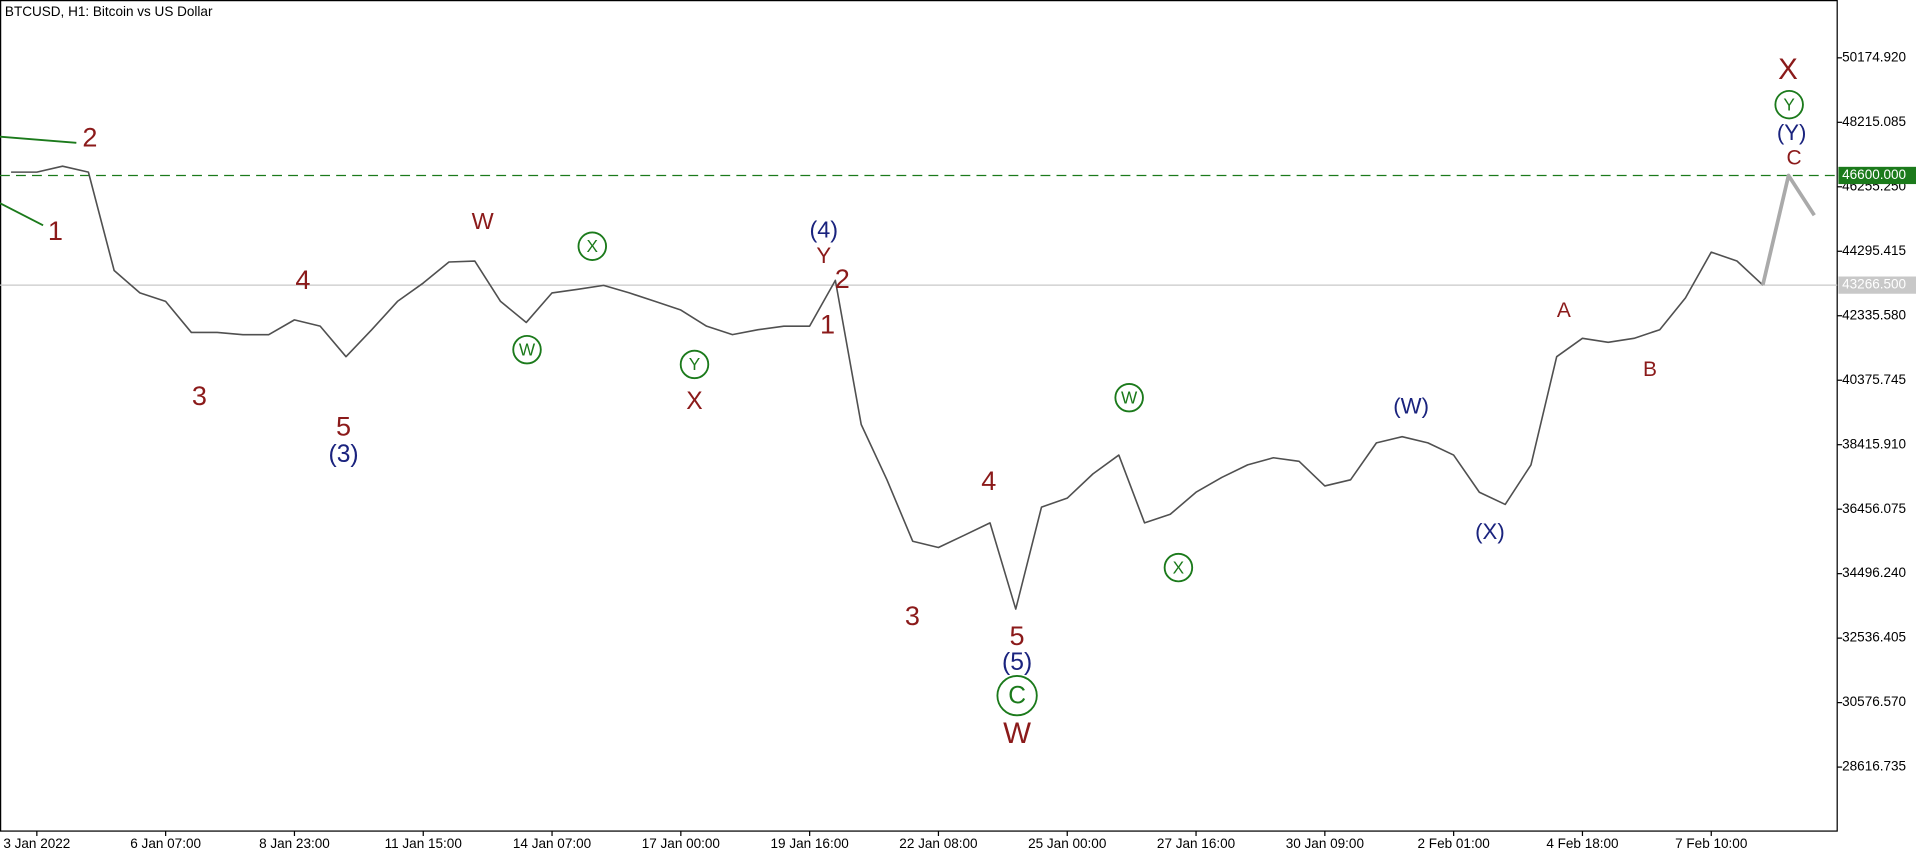 The height and width of the screenshot is (852, 1916). I want to click on y-tick-label: 50174.920, so click(1874, 56).